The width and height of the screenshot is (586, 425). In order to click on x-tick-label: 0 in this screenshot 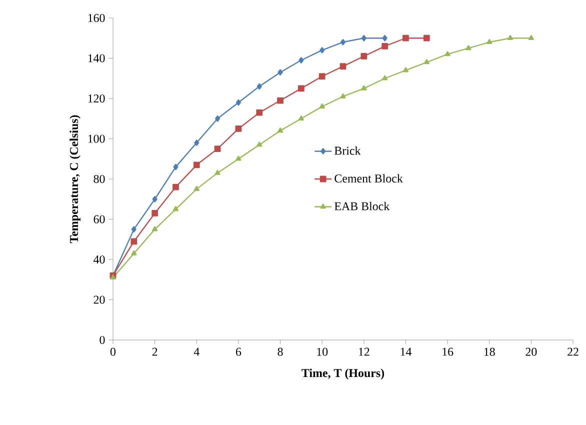, I will do `click(113, 352)`.